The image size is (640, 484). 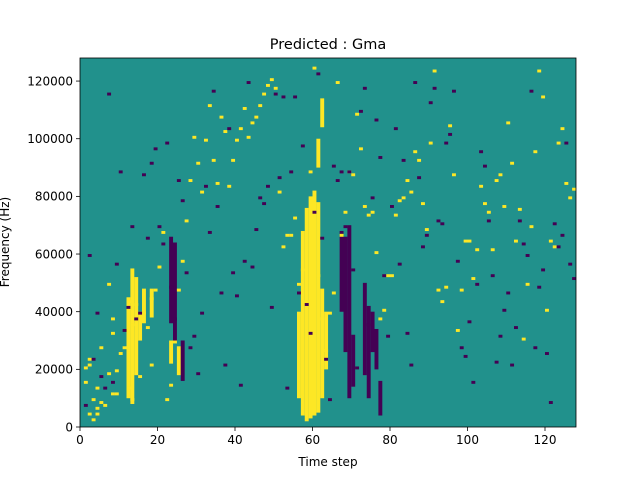 I want to click on chart-title: Predicted : Gma, so click(x=328, y=45).